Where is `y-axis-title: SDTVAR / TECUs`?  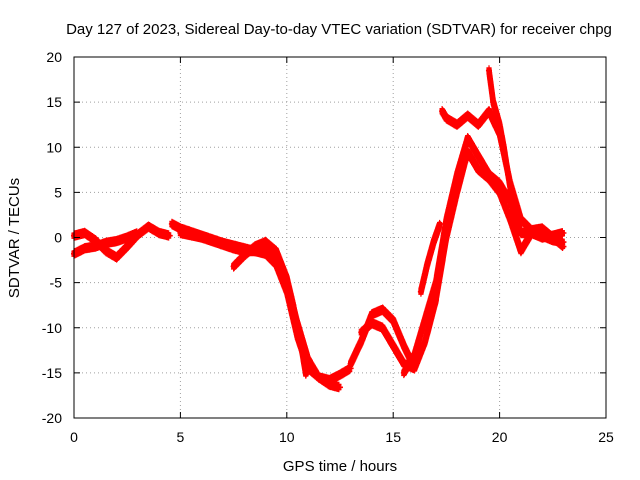
y-axis-title: SDTVAR / TECUs is located at coordinates (14, 238).